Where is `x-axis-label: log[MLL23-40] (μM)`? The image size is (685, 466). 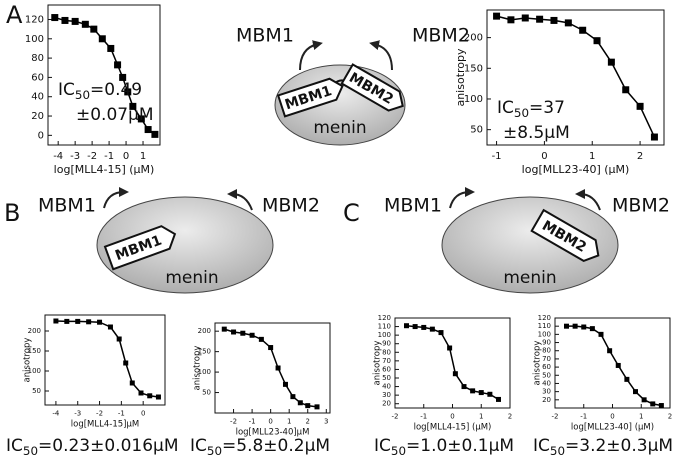 x-axis-label: log[MLL23-40] (μM) is located at coordinates (576, 169).